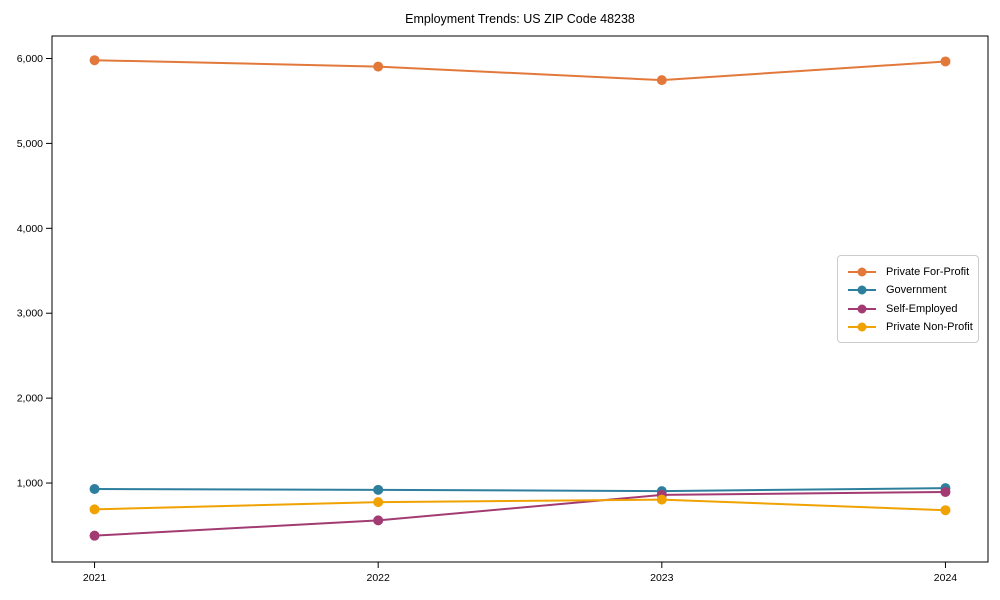  What do you see at coordinates (378, 66) in the screenshot?
I see `data-point-private-for-profit-2022` at bounding box center [378, 66].